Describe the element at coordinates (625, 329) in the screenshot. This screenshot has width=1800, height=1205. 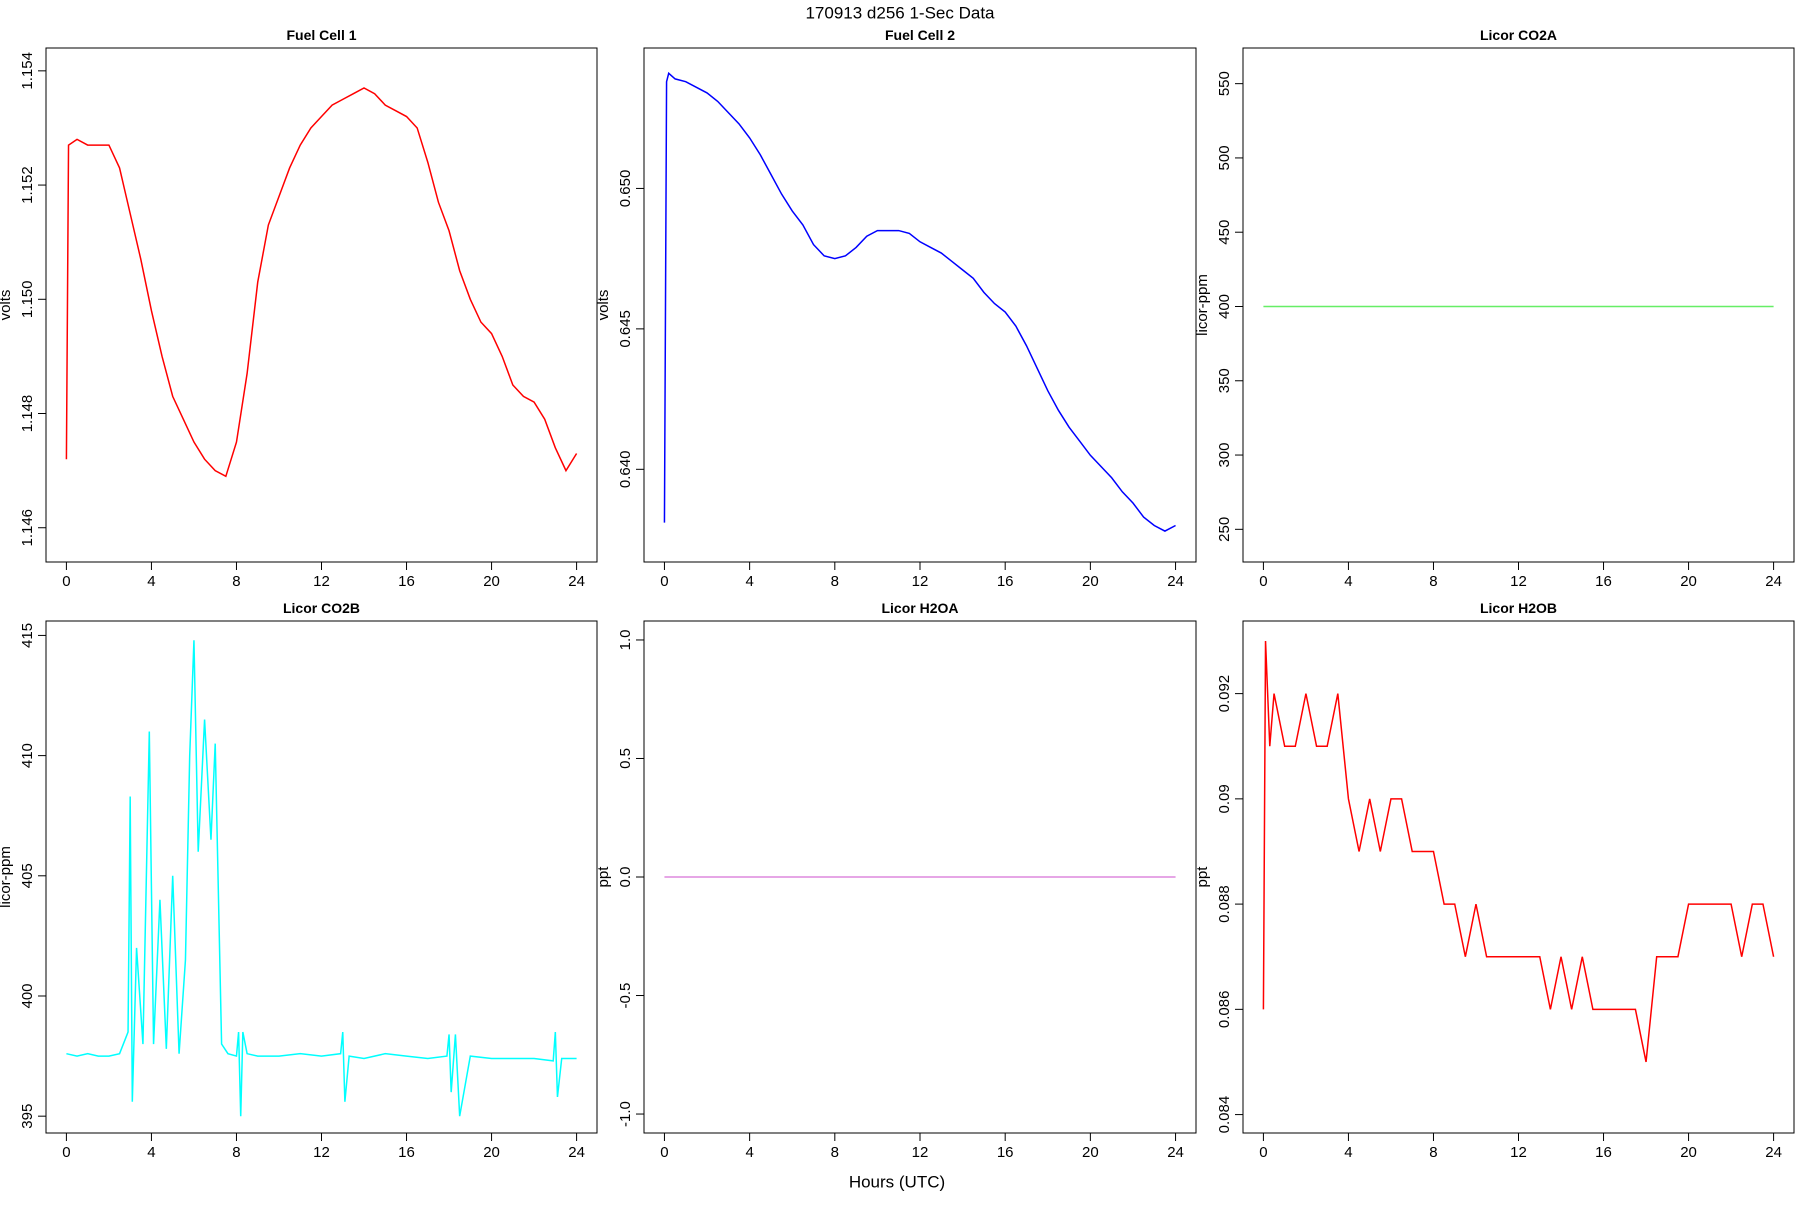
I see `y-tick-label: 0.645` at that location.